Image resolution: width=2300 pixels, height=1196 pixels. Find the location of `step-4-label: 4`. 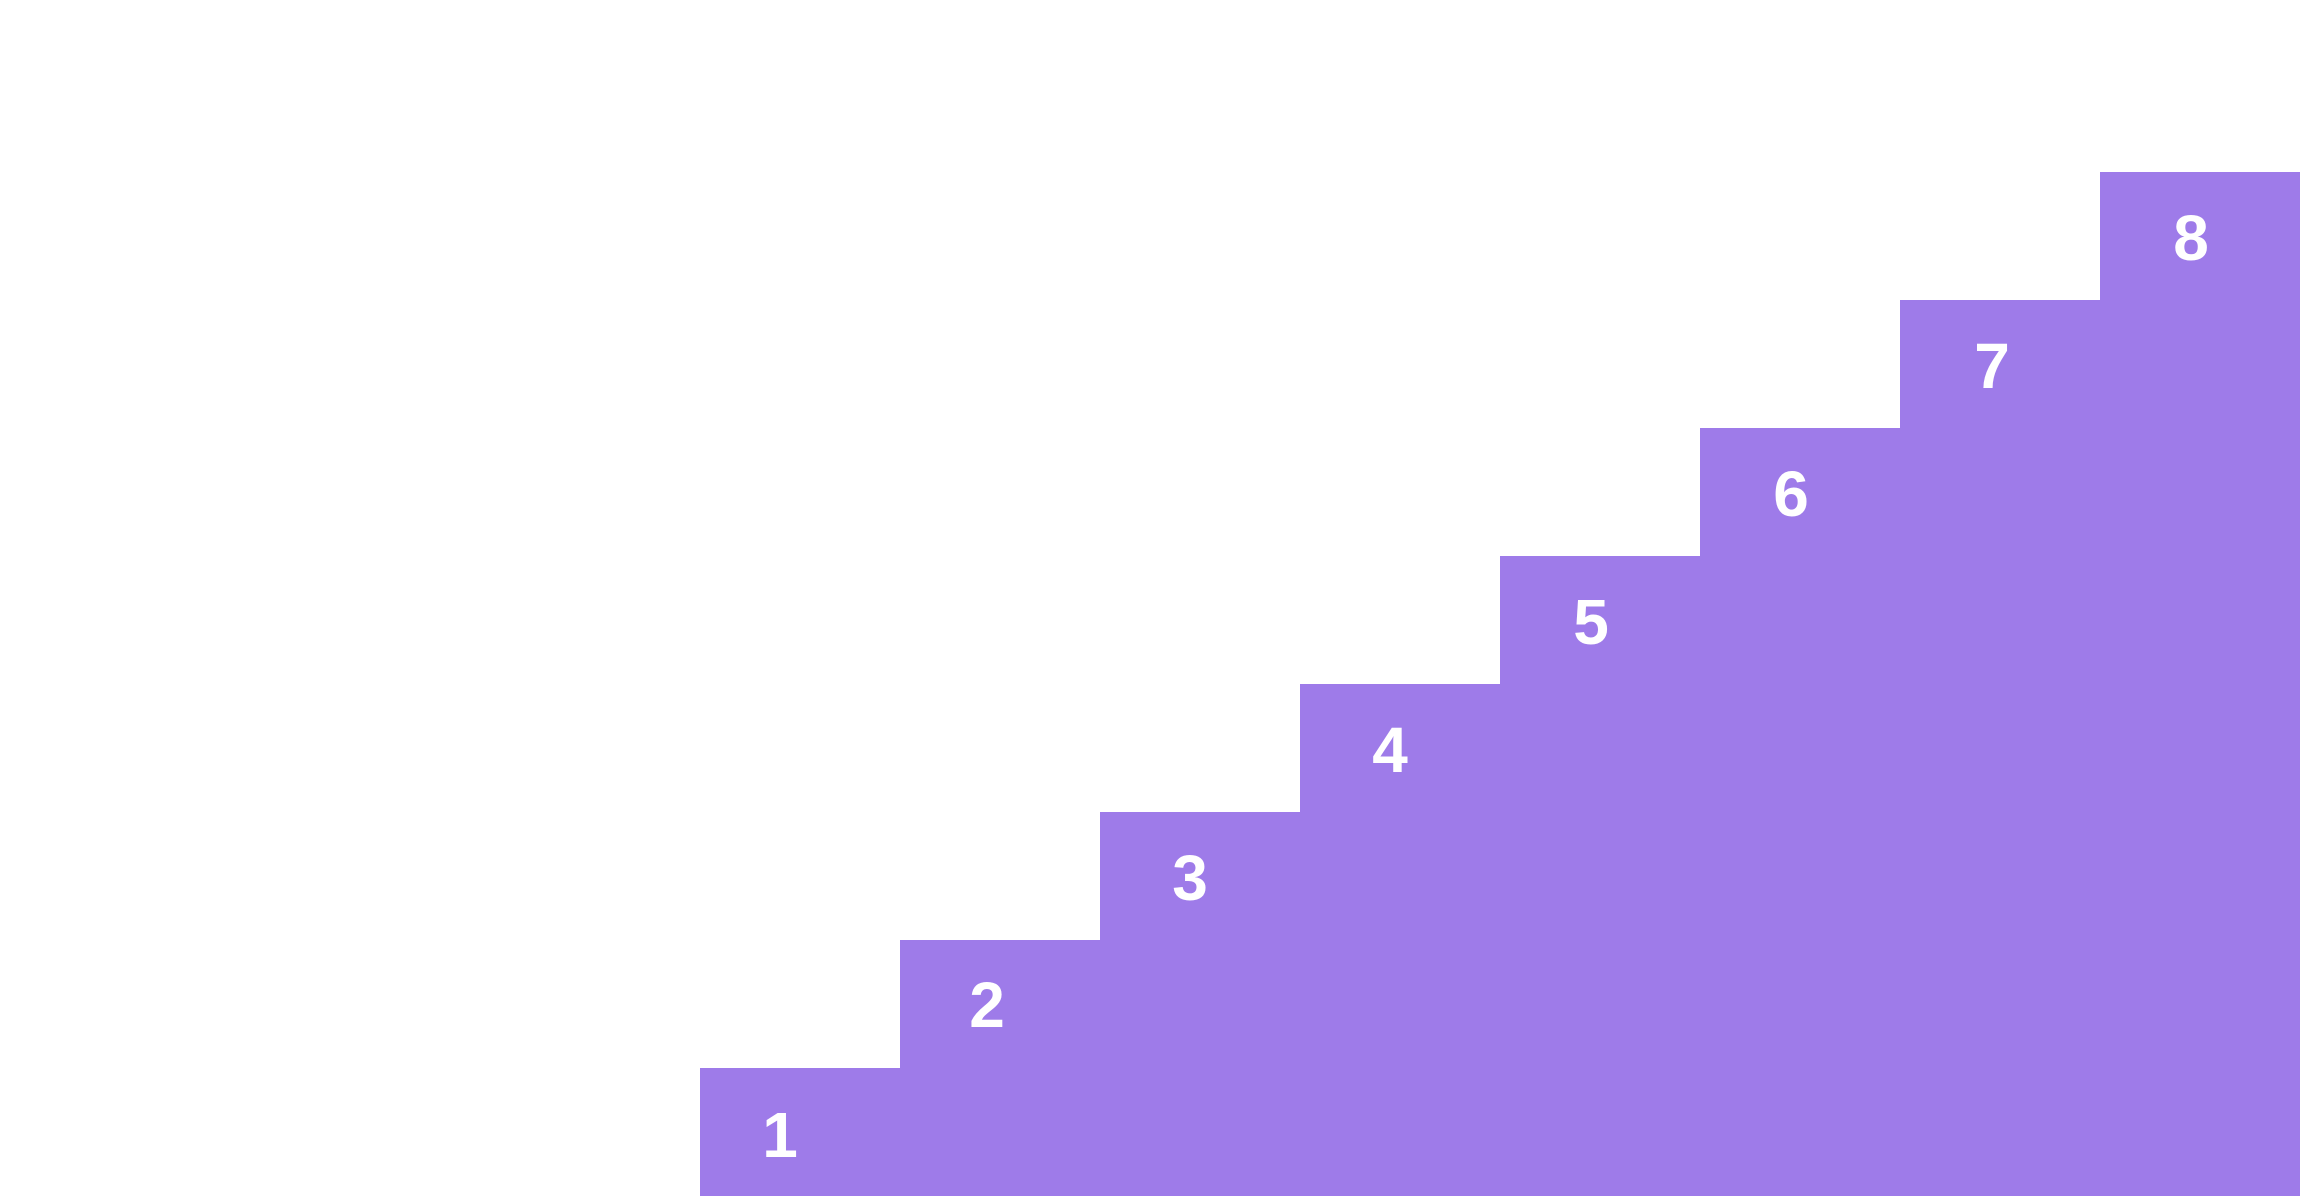

step-4-label: 4 is located at coordinates (1390, 750).